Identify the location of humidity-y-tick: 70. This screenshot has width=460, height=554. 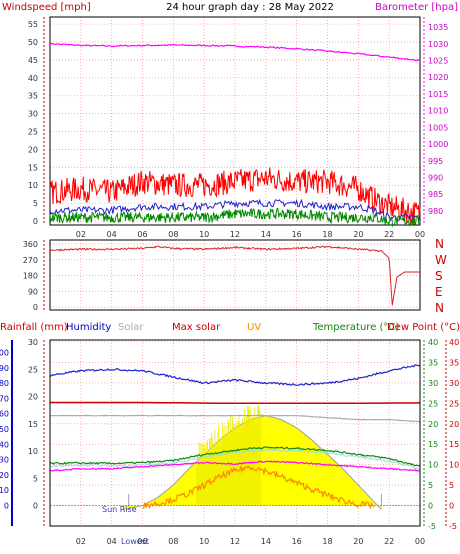
(4, 398).